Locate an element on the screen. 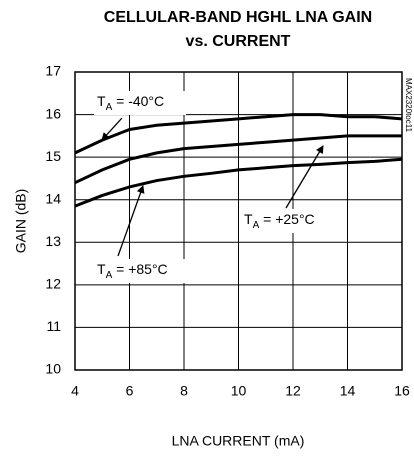  annotation: TA = +25°C is located at coordinates (279, 221).